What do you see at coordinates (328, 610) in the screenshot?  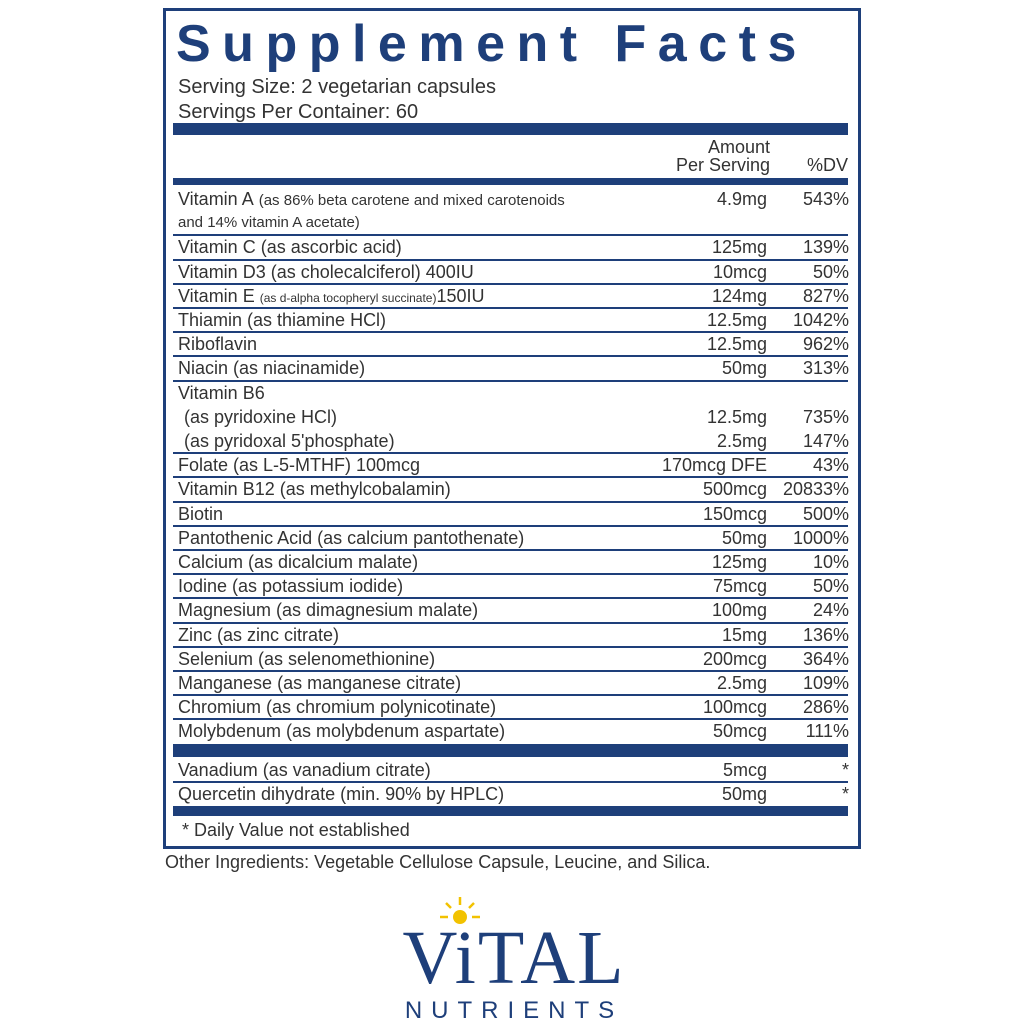 I see `nutrient-name: Magnesium (as dimagnesium malate)` at bounding box center [328, 610].